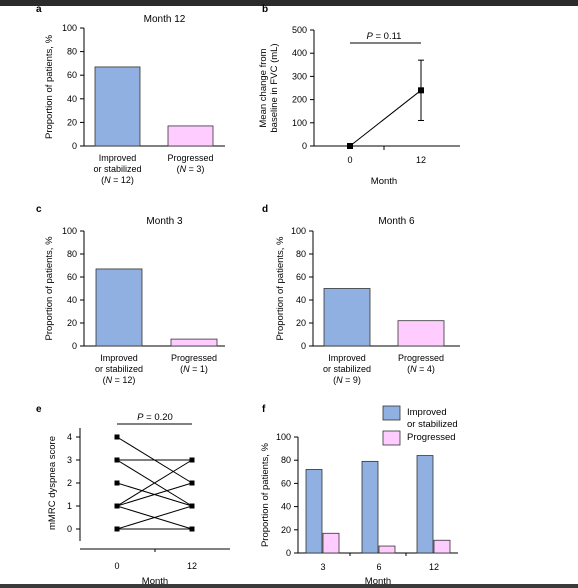 The height and width of the screenshot is (588, 578). Describe the element at coordinates (265, 9) in the screenshot. I see `panel-letter: b` at that location.